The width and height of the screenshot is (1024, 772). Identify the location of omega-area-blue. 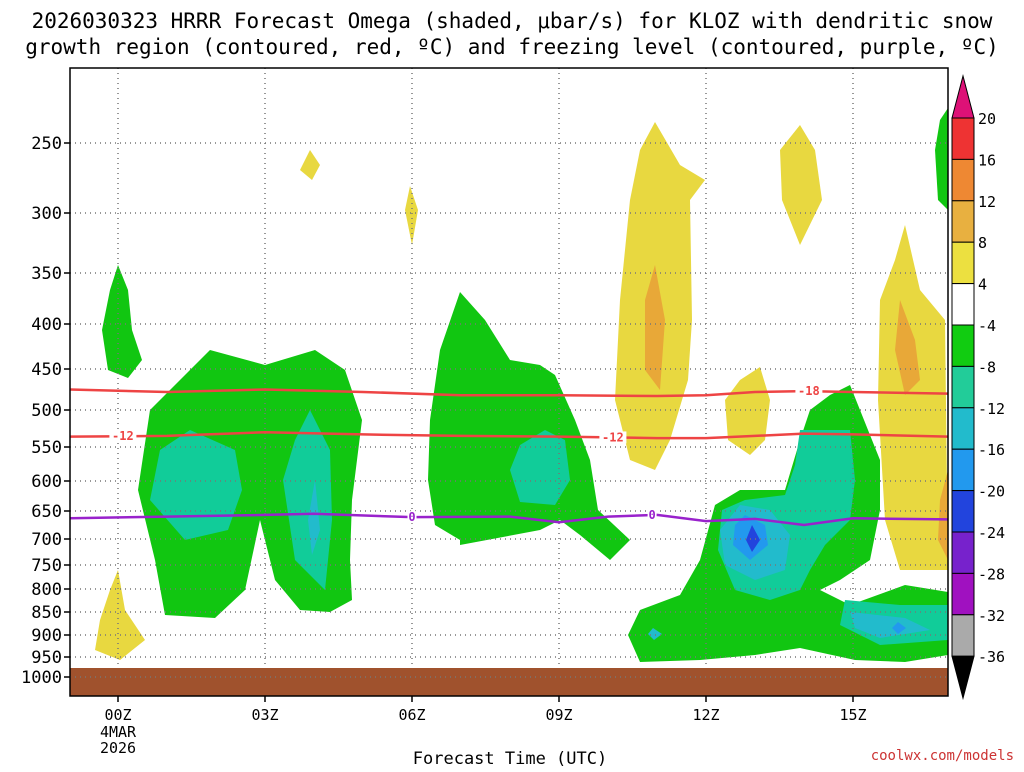
(899, 628).